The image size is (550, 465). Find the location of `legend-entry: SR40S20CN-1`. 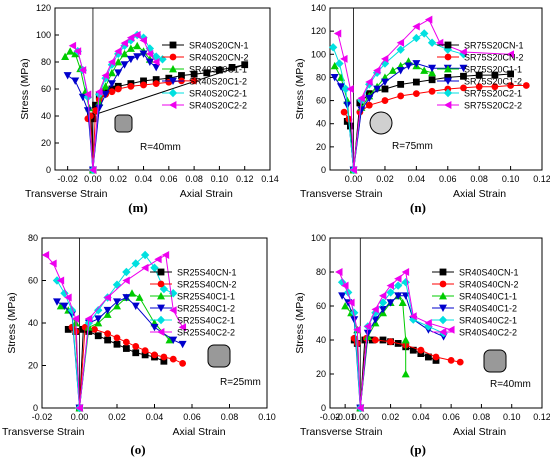

legend-entry: SR40S20CN-1 is located at coordinates (219, 46).